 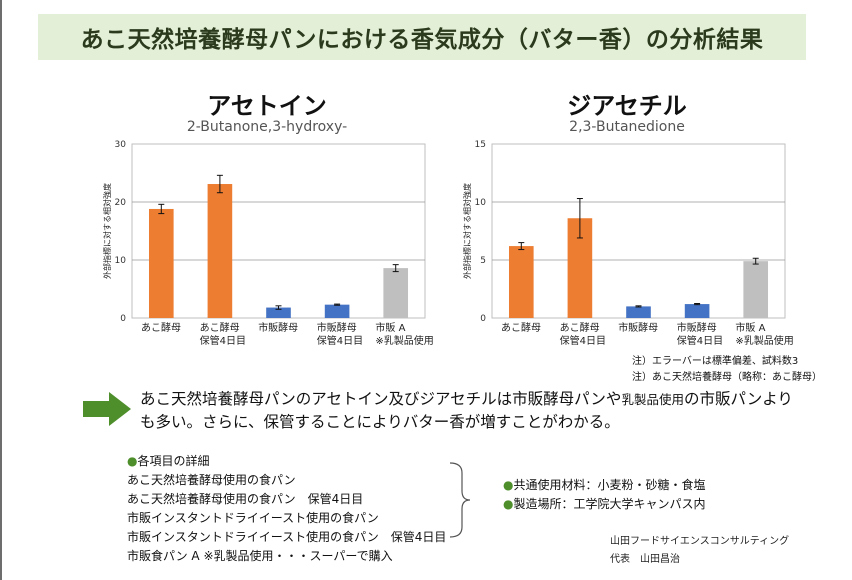 What do you see at coordinates (715, 361) in the screenshot?
I see `footnote: 注）エラーバーは標準偏差、試料数3` at bounding box center [715, 361].